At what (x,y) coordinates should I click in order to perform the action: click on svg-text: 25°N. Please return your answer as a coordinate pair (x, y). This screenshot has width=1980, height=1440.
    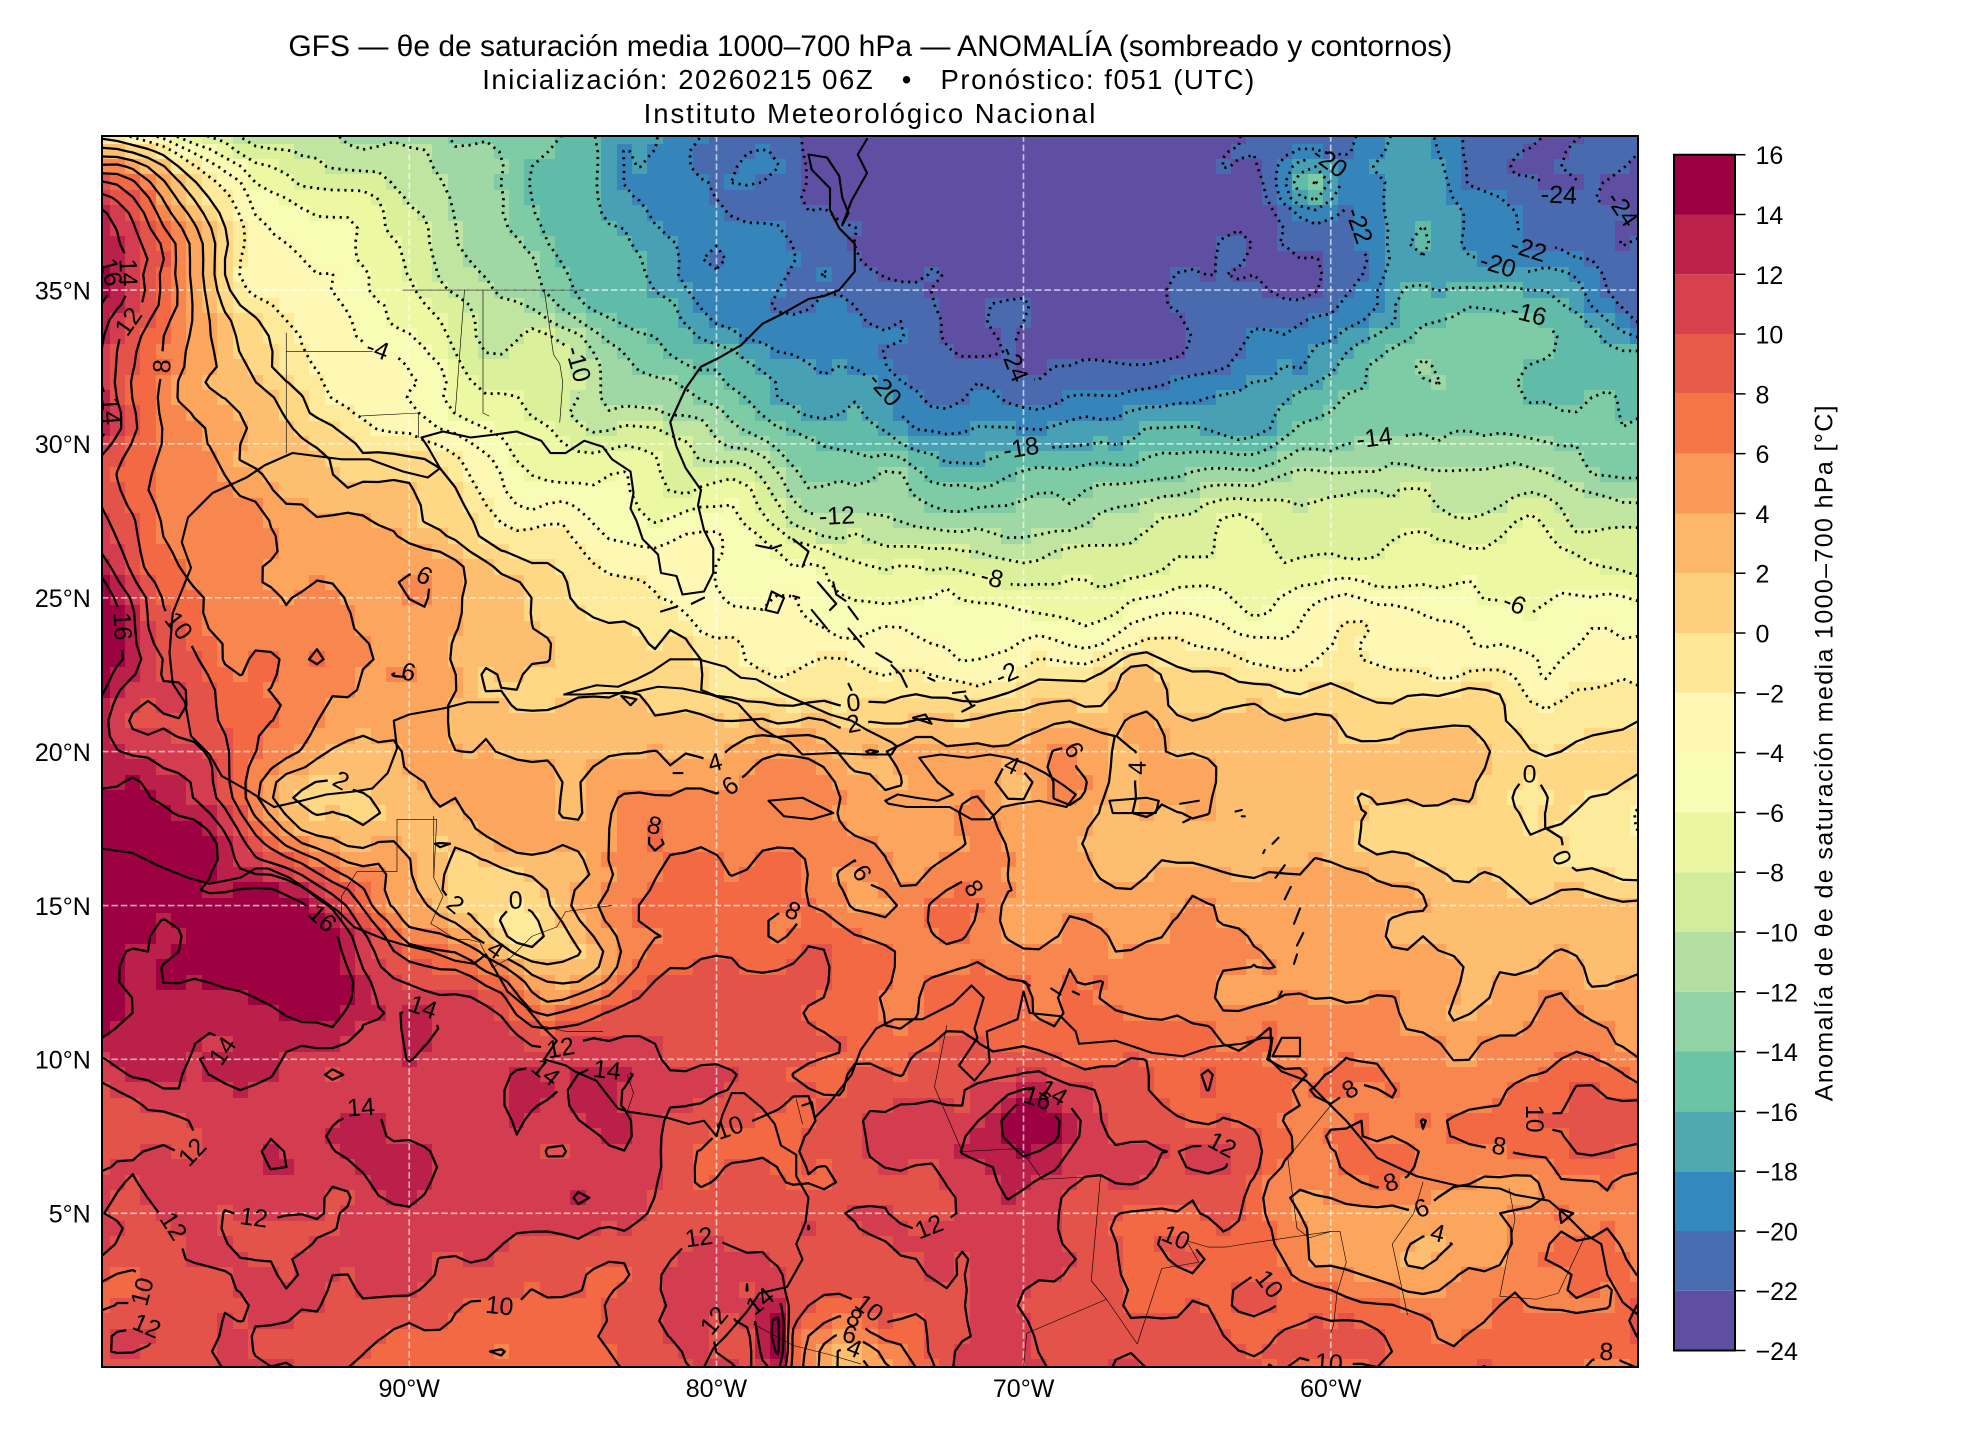
    Looking at the image, I should click on (63, 599).